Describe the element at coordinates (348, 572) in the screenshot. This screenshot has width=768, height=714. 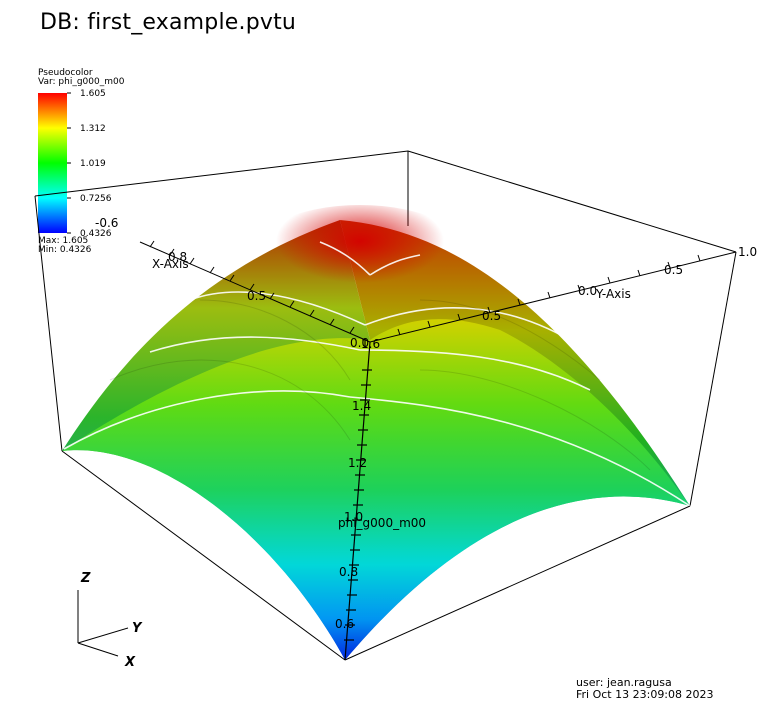
I see `z-tick-label: 0.8` at that location.